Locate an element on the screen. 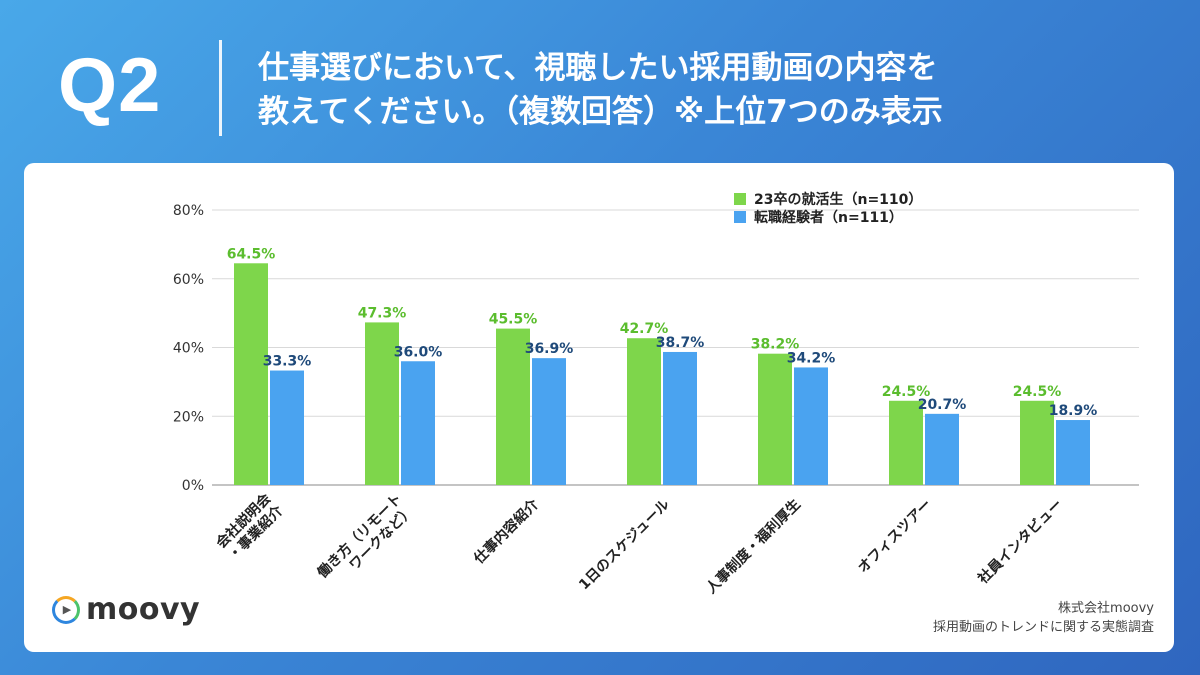 The width and height of the screenshot is (1200, 675). data-label: 45.5% is located at coordinates (513, 320).